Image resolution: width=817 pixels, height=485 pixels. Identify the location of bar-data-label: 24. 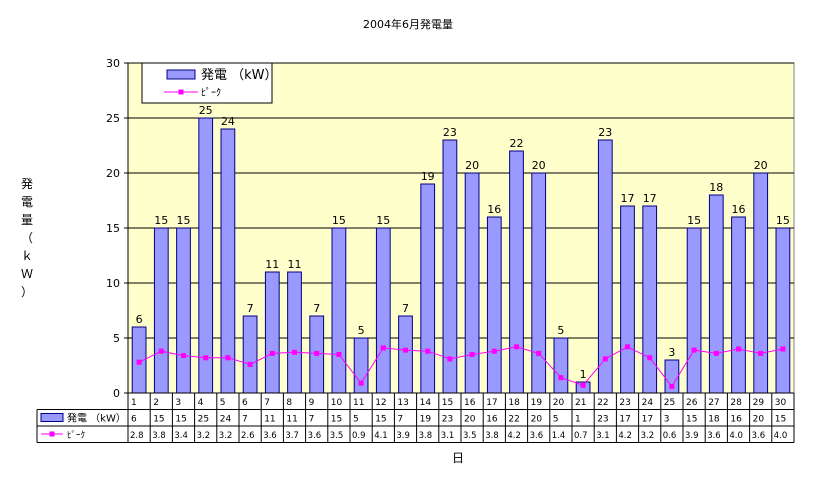
(228, 121).